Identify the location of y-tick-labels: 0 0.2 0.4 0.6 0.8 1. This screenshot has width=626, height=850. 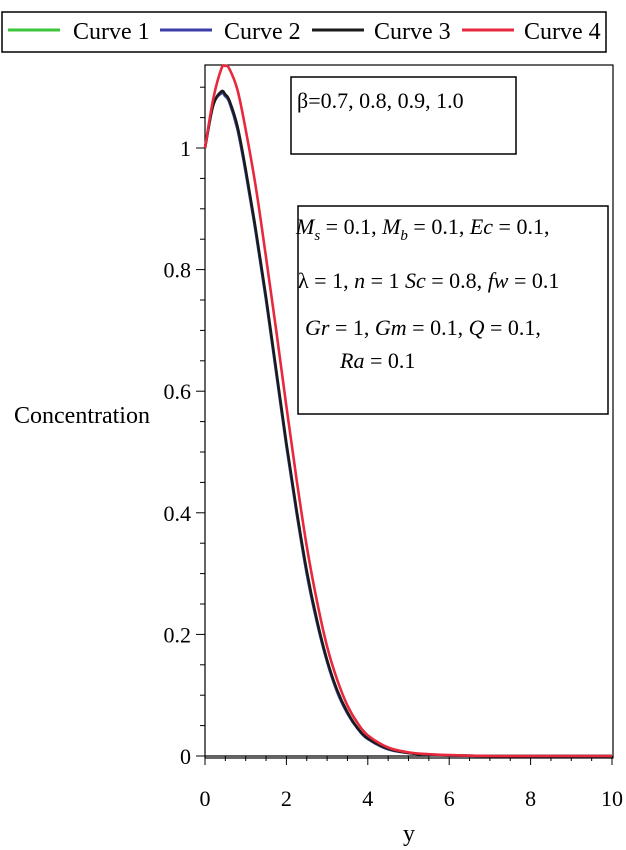
(178, 452).